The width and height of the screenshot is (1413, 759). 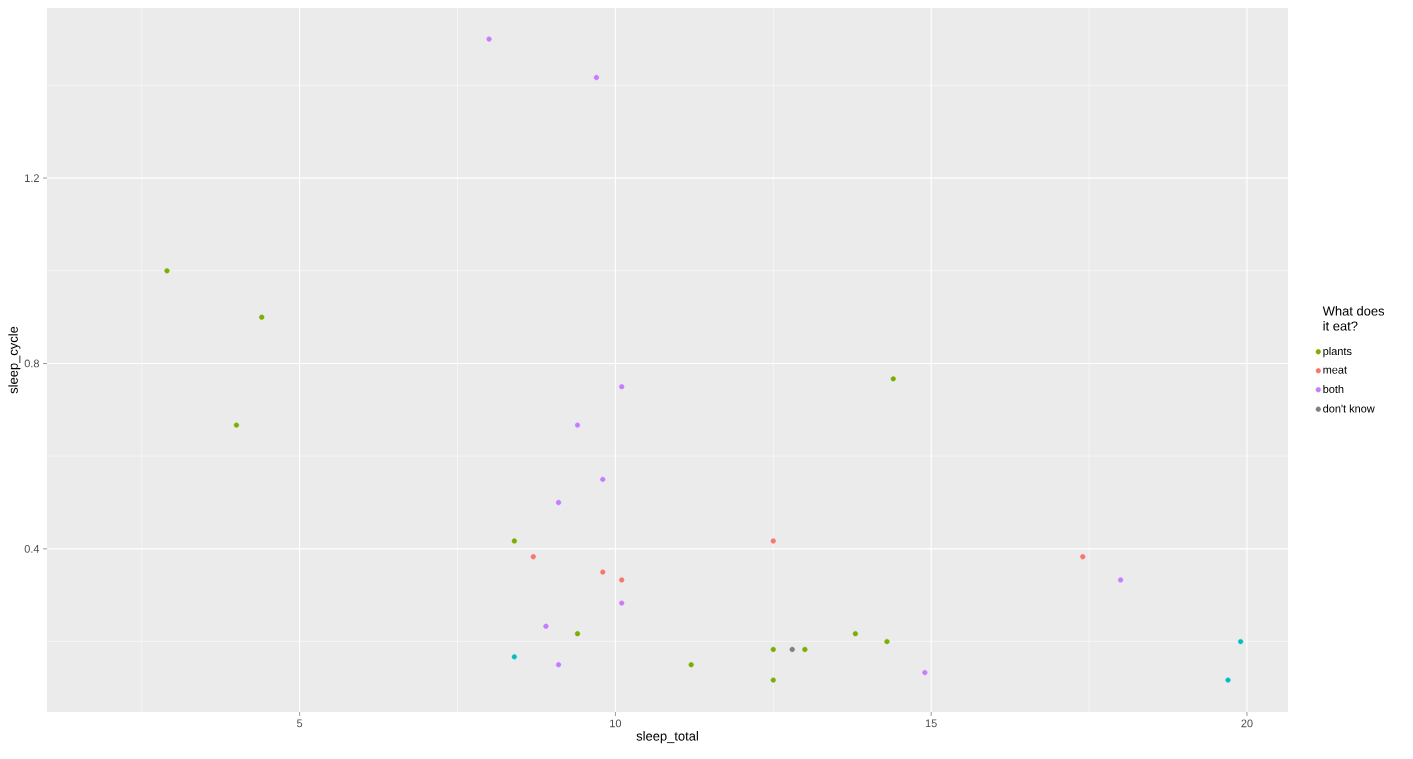 I want to click on y-tick-label: 0.8, so click(x=31, y=363).